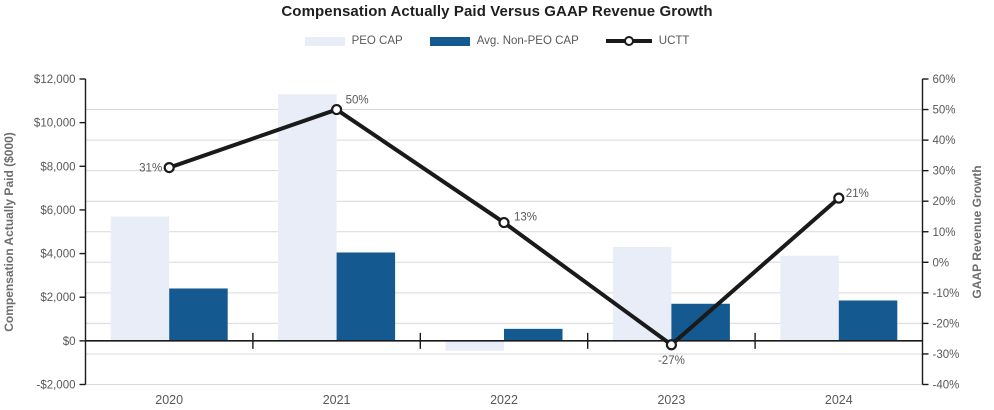 Image resolution: width=994 pixels, height=410 pixels. Describe the element at coordinates (57, 167) in the screenshot. I see `left-axis-tick-label: $8,000` at that location.